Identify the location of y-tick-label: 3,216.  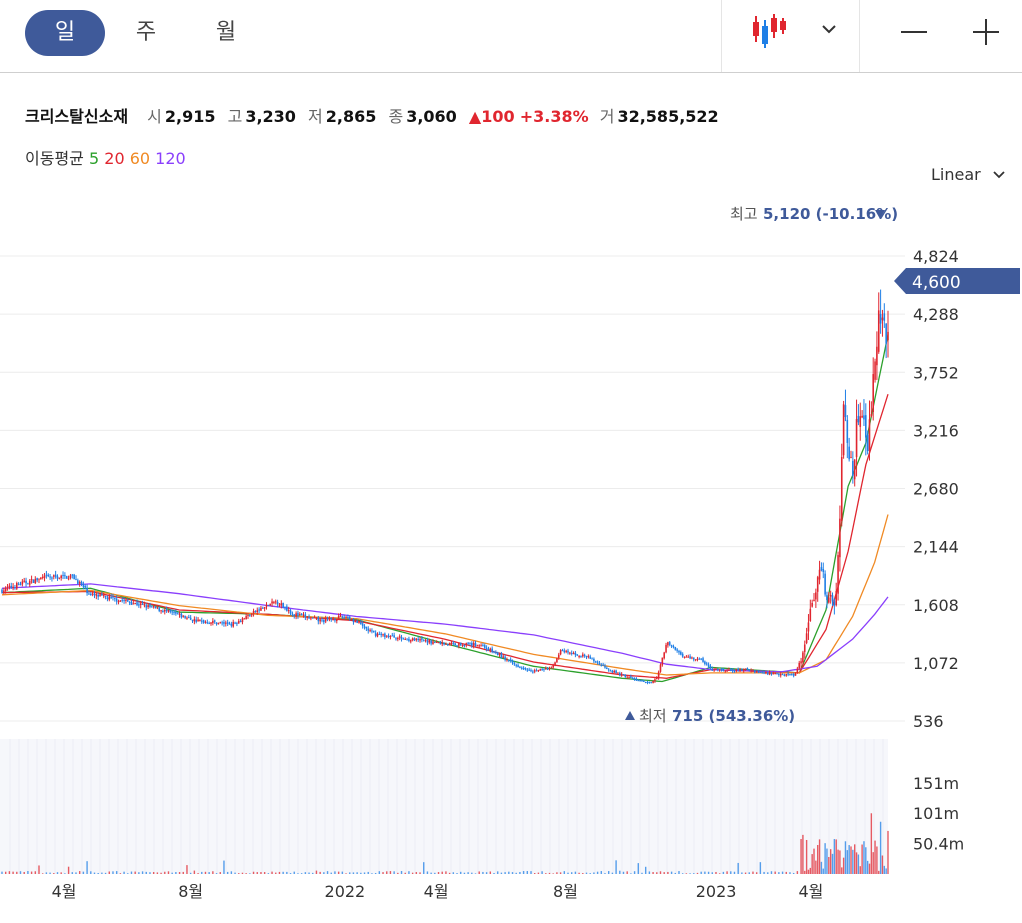
(936, 430).